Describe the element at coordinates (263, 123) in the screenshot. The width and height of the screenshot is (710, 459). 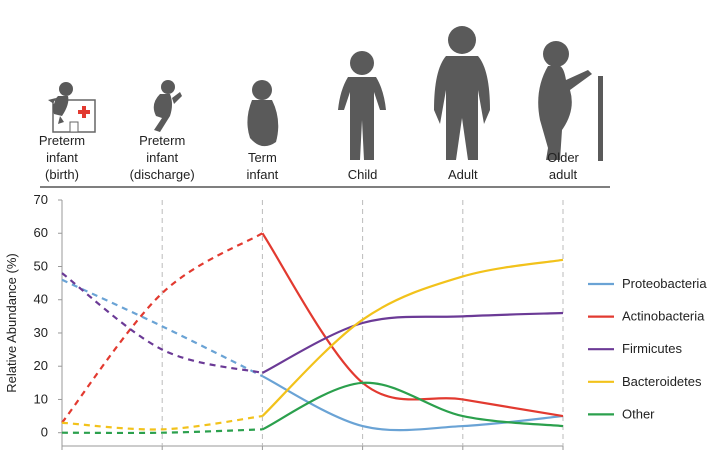
I see `infant-body` at that location.